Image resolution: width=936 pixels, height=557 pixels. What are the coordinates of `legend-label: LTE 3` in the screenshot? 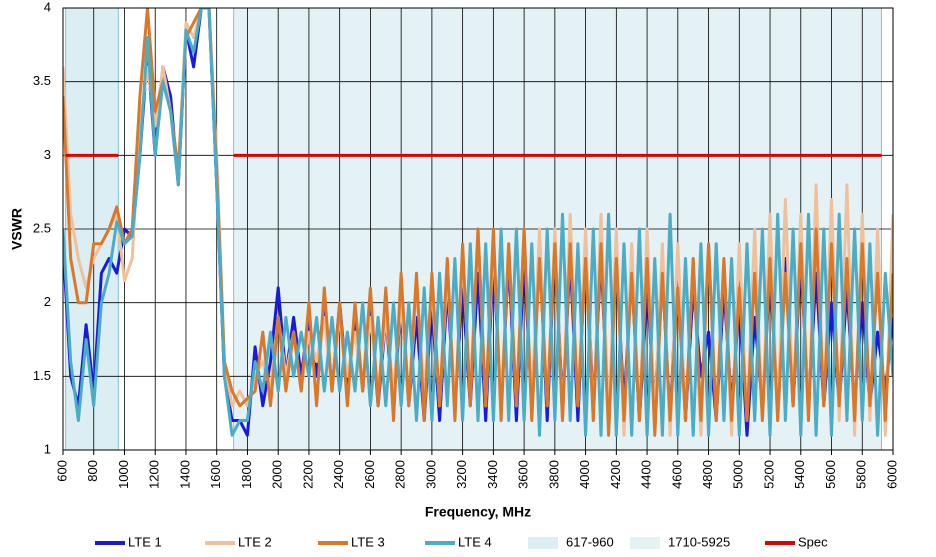 It's located at (368, 541).